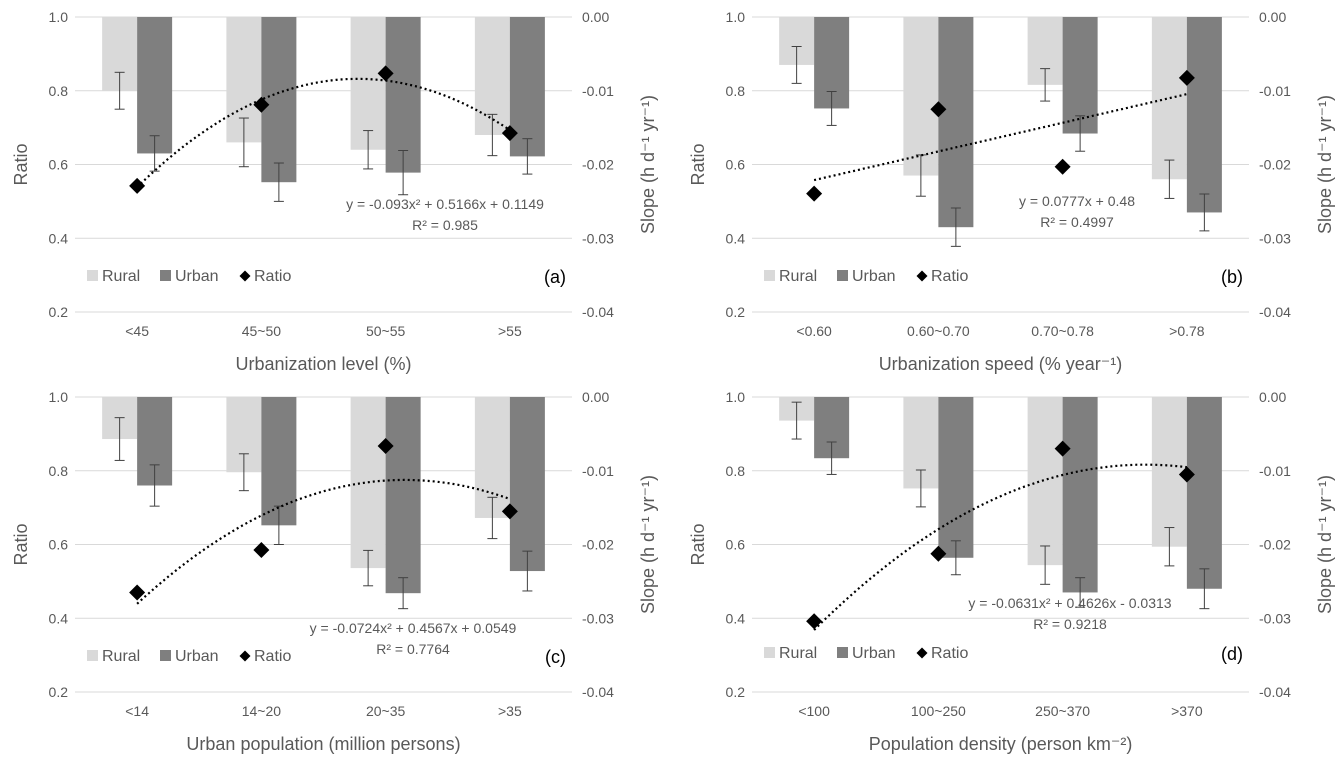  What do you see at coordinates (137, 711) in the screenshot?
I see `x-tick-label: <14` at bounding box center [137, 711].